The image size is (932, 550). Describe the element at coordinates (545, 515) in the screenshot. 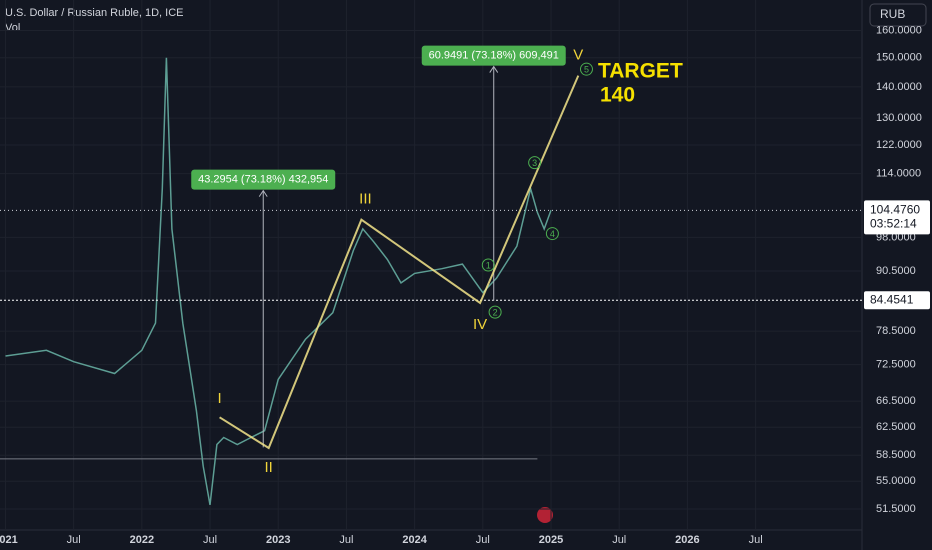

I see `event-icon` at that location.